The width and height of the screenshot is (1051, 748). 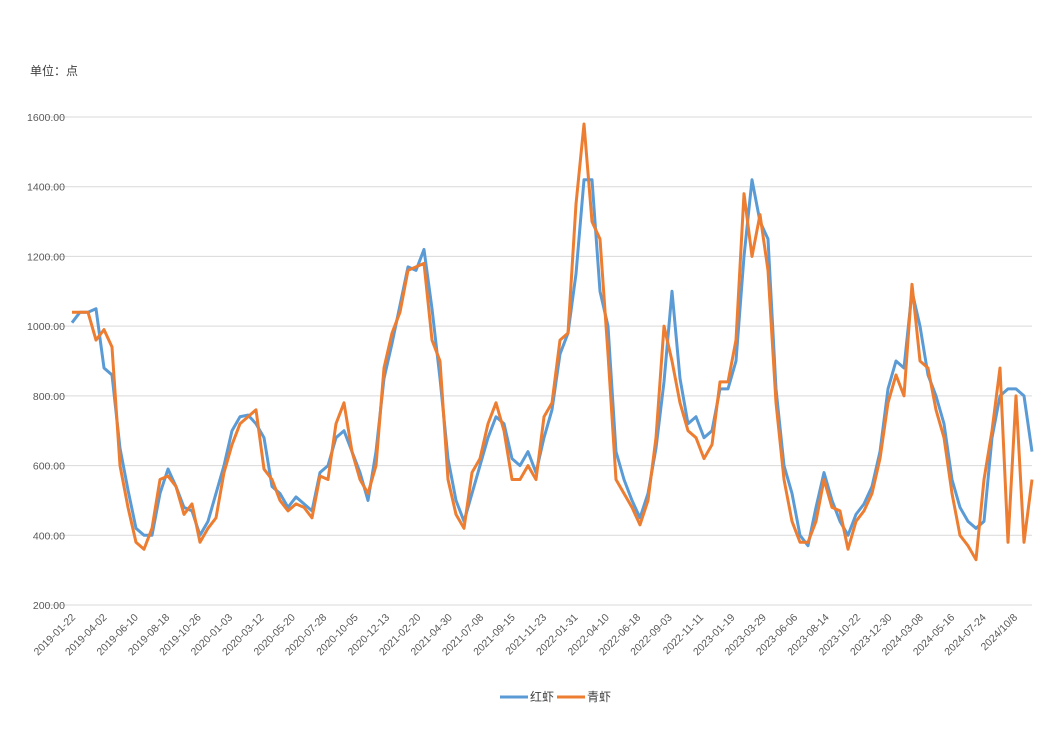 I want to click on y-tick-label: 1200.00, so click(x=46, y=257).